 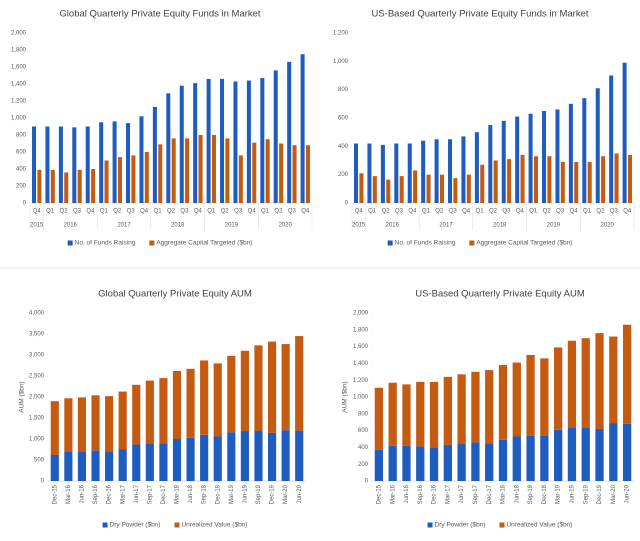 What do you see at coordinates (573, 493) in the screenshot?
I see `x-tick-label: Jun-19` at bounding box center [573, 493].